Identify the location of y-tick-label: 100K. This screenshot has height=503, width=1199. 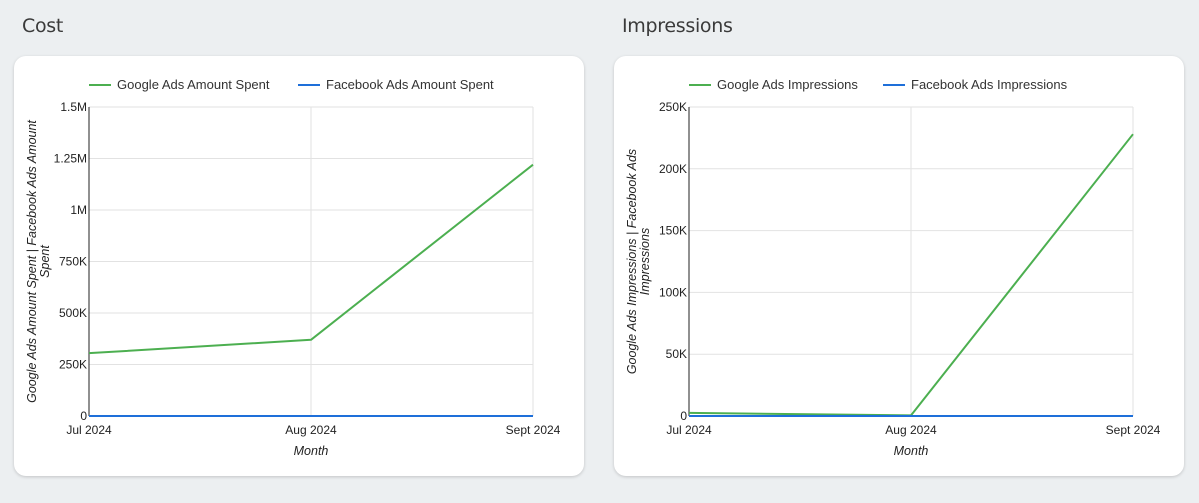
(673, 292).